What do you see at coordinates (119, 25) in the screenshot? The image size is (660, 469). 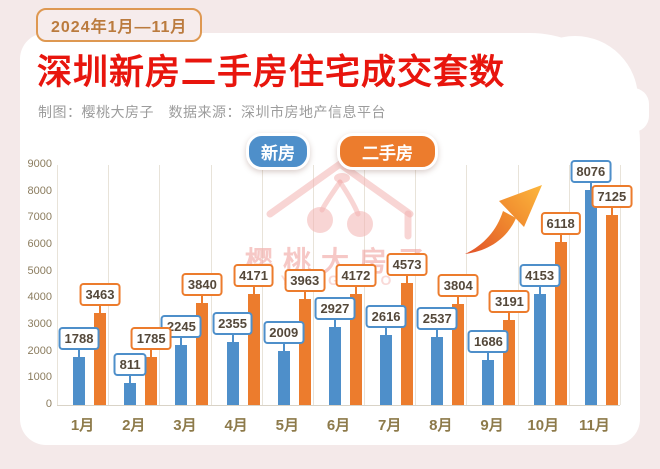 I see `period-badge: 2024年1月—11月` at bounding box center [119, 25].